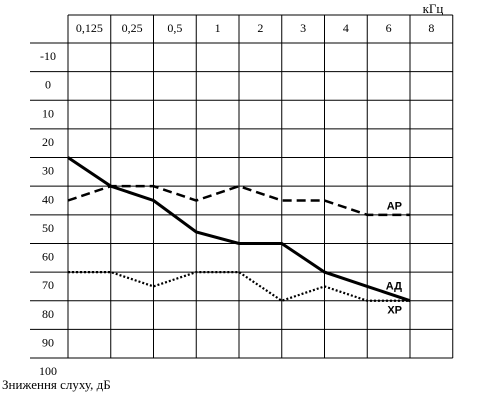 The image size is (480, 407). I want to click on y-tick-label: 60, so click(48, 257).